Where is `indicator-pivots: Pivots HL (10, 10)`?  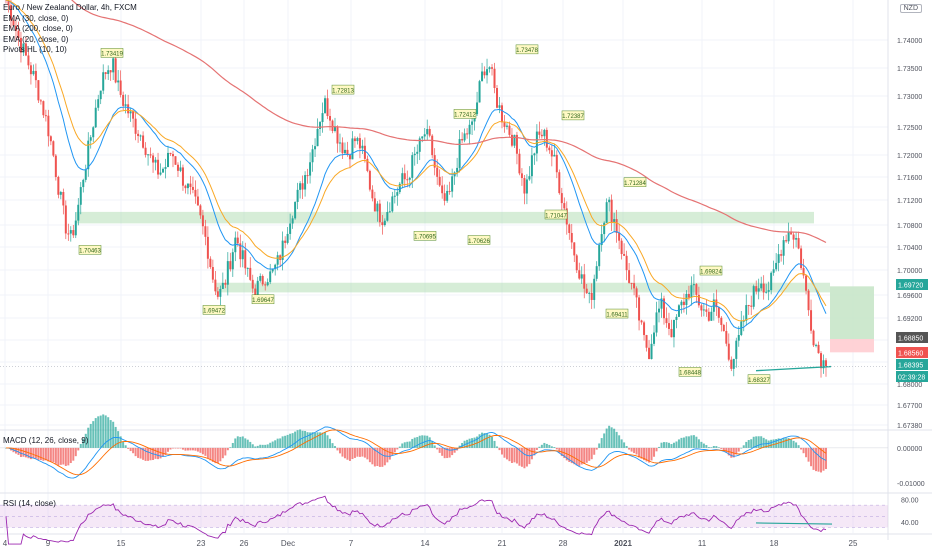
indicator-pivots: Pivots HL (10, 10) is located at coordinates (35, 49).